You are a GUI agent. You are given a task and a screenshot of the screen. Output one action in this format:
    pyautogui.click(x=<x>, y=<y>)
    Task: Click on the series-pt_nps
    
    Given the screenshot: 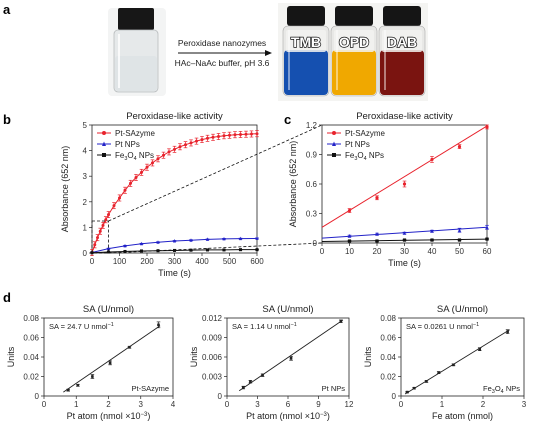 What is the action you would take?
    pyautogui.click(x=405, y=231)
    